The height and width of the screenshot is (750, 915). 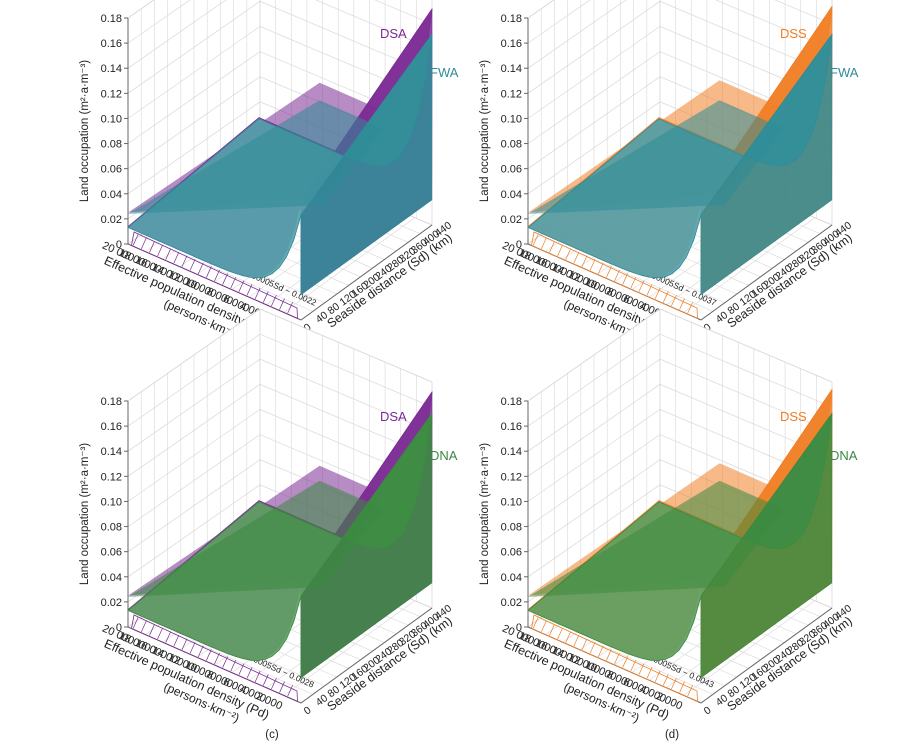 I want to click on series-label-fwa: FWA, so click(x=444, y=72).